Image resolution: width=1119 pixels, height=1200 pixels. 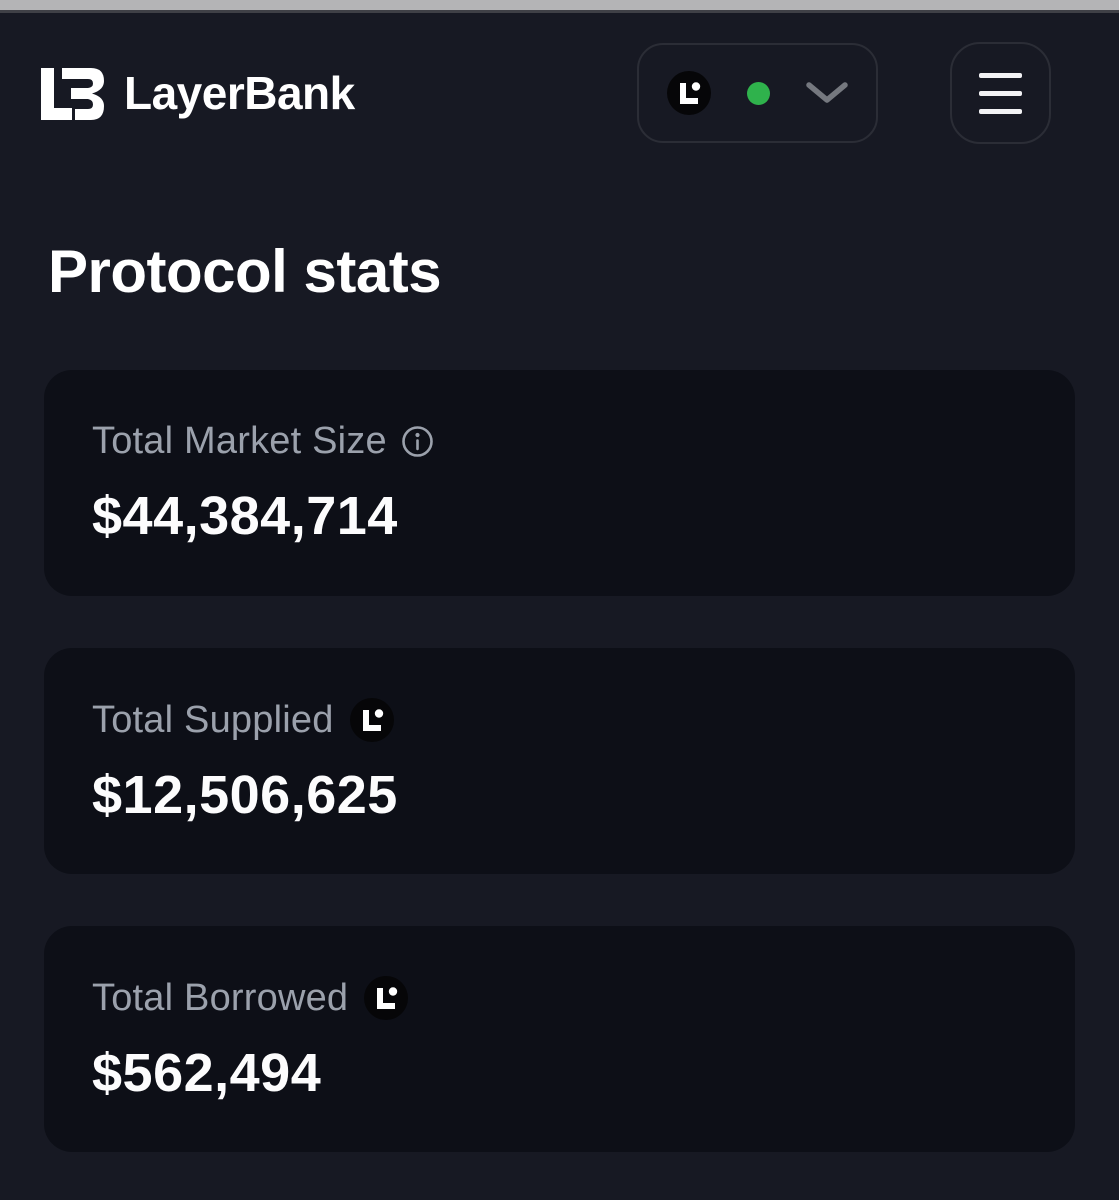 I want to click on hamburger-menu-button, so click(x=1000, y=93).